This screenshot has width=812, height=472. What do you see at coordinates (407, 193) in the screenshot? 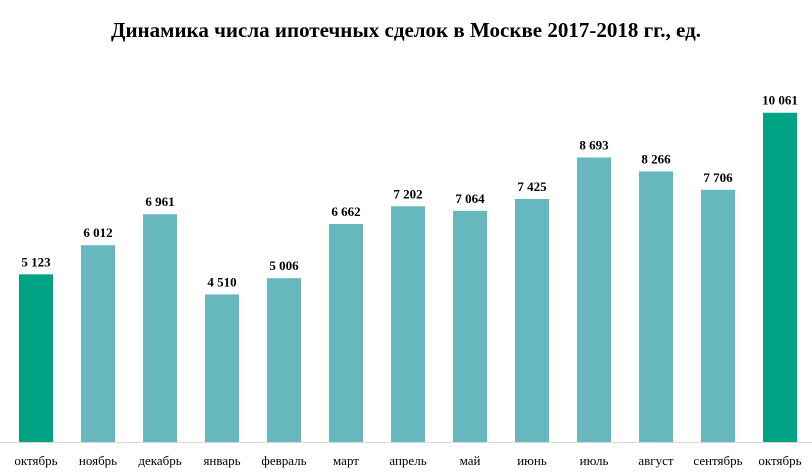
I see `data-label-6: 7 202` at bounding box center [407, 193].